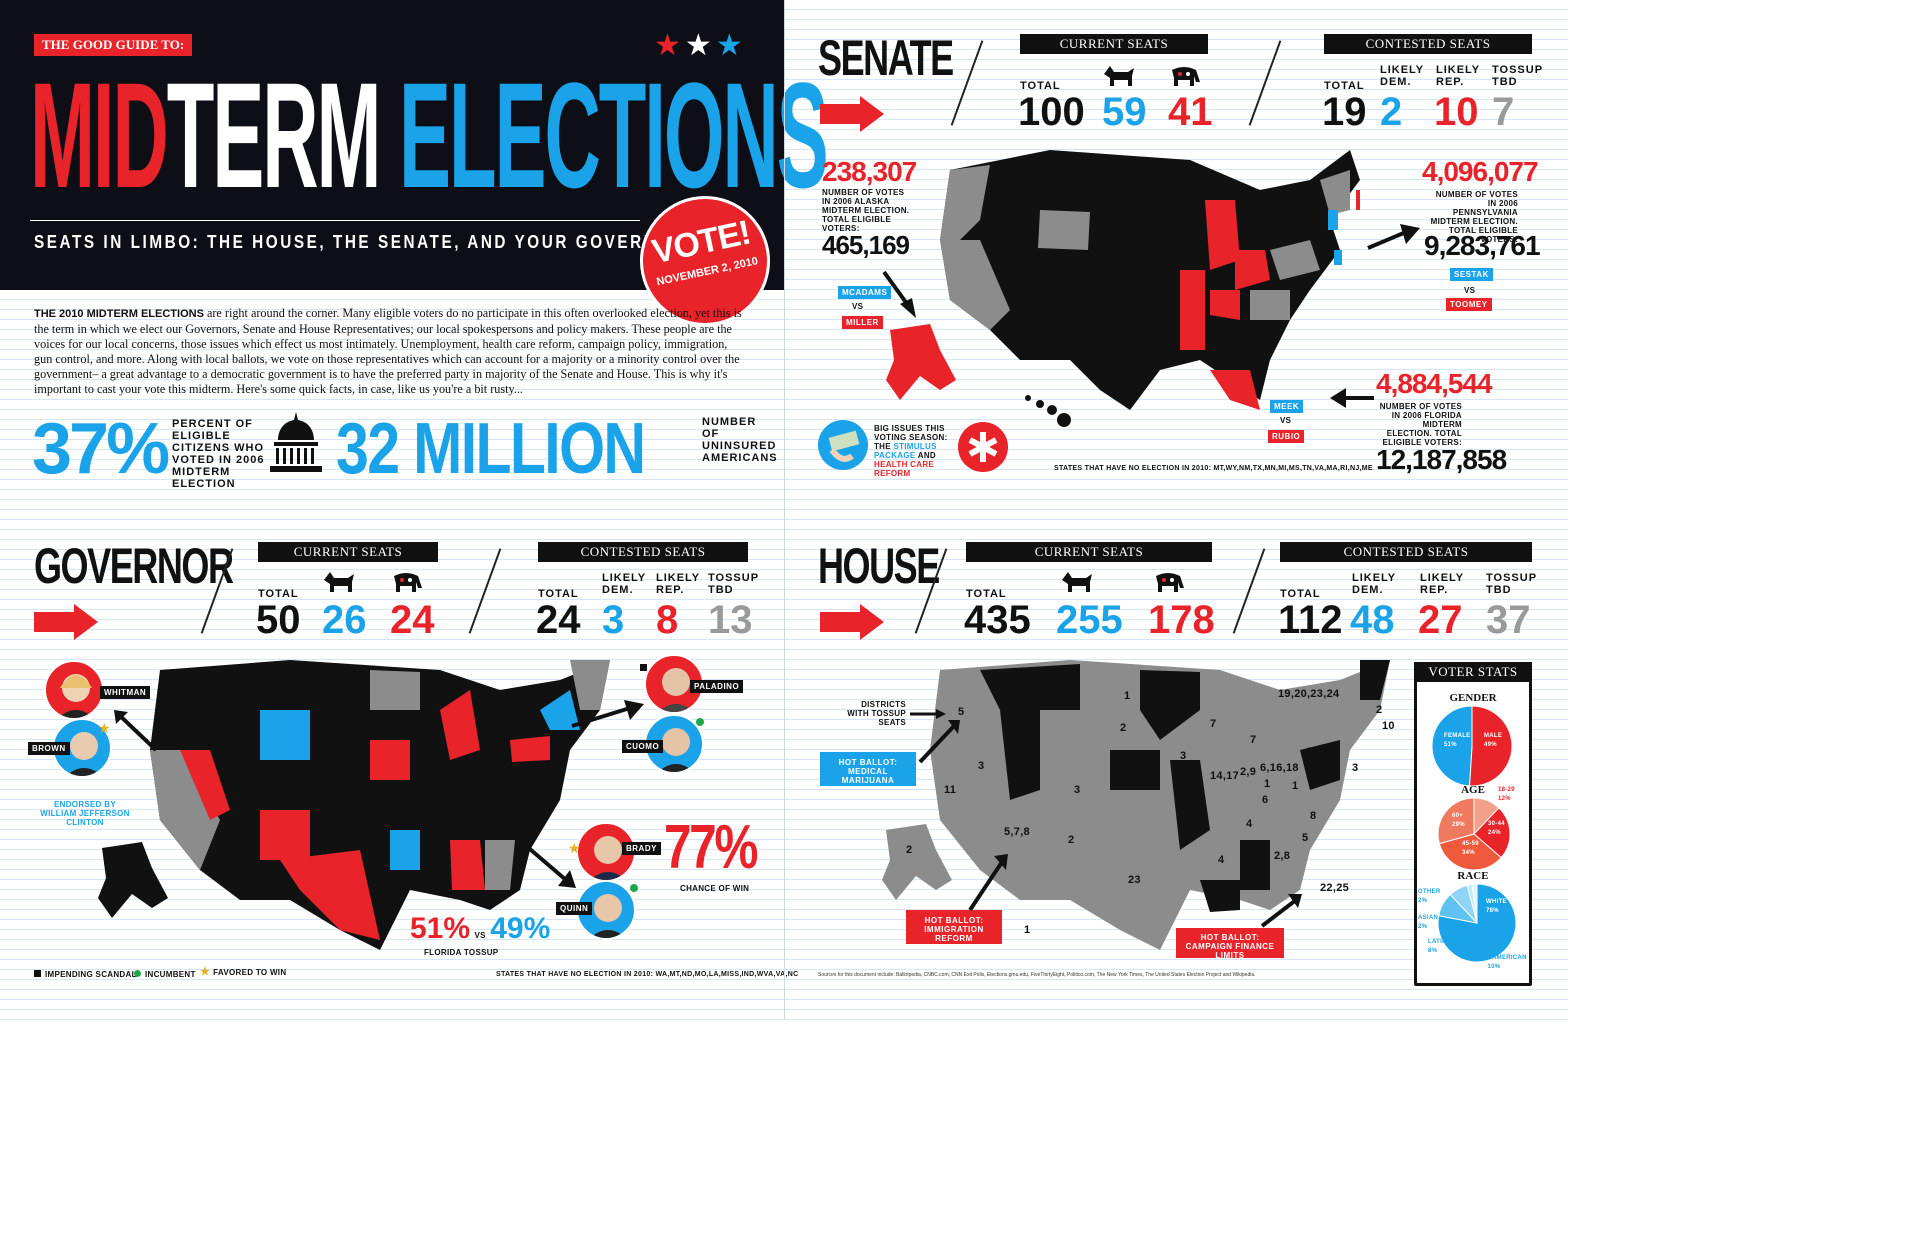 Image resolution: width=1920 pixels, height=1242 pixels. I want to click on gov-c-rep: 8, so click(667, 620).